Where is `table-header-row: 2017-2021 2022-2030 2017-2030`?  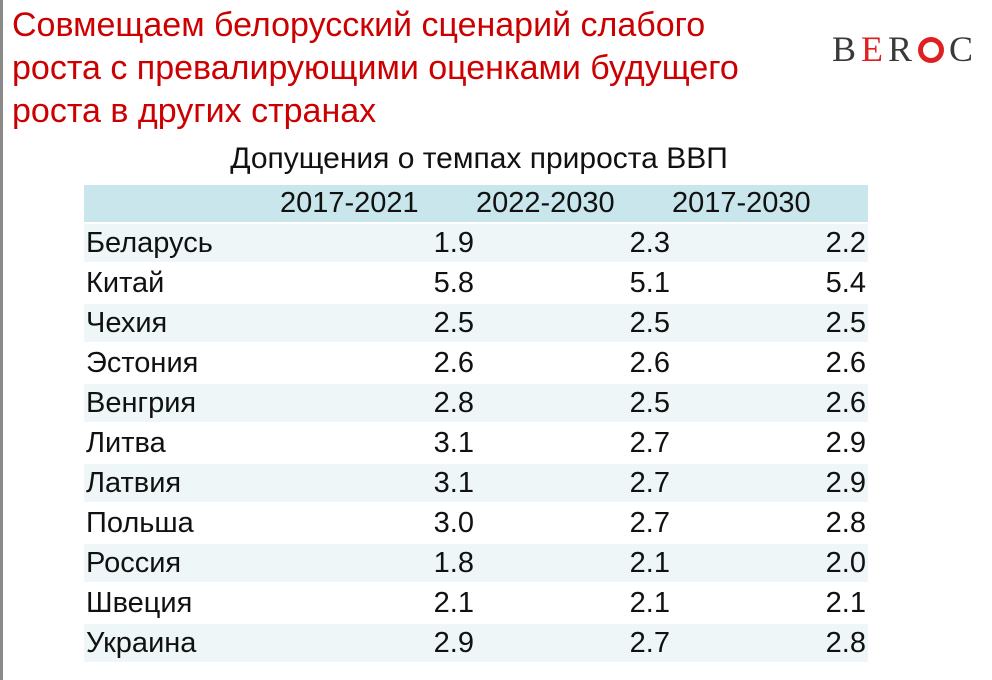 table-header-row: 2017-2021 2022-2030 2017-2030 is located at coordinates (476, 204).